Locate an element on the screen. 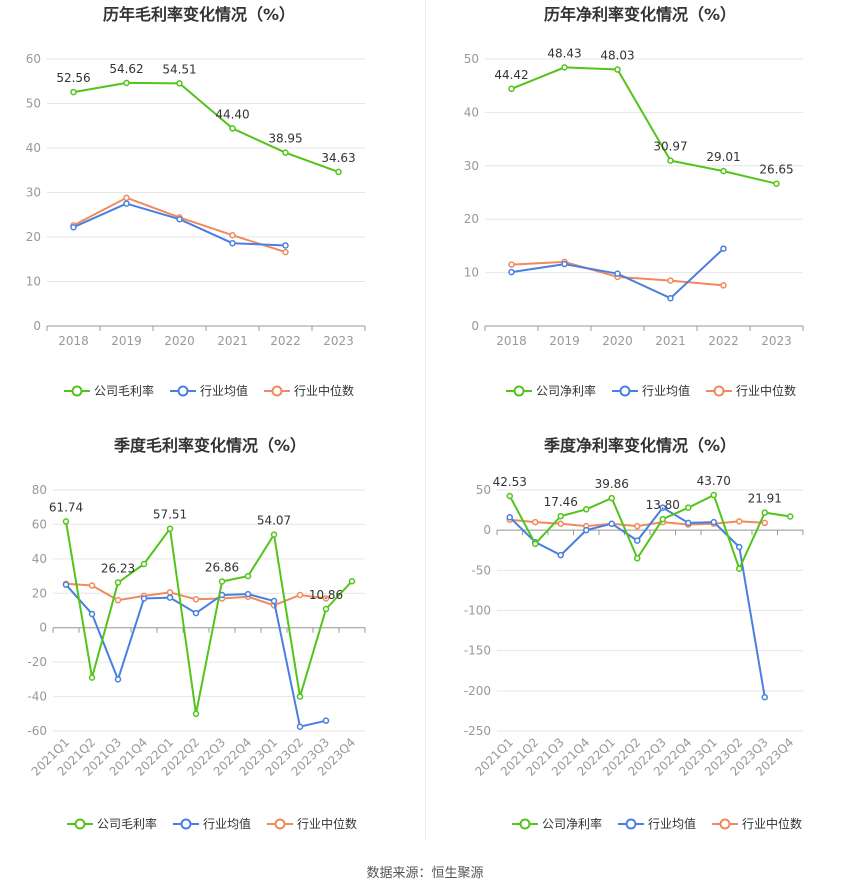 The height and width of the screenshot is (891, 850). y-tick-label: 30 is located at coordinates (471, 166).